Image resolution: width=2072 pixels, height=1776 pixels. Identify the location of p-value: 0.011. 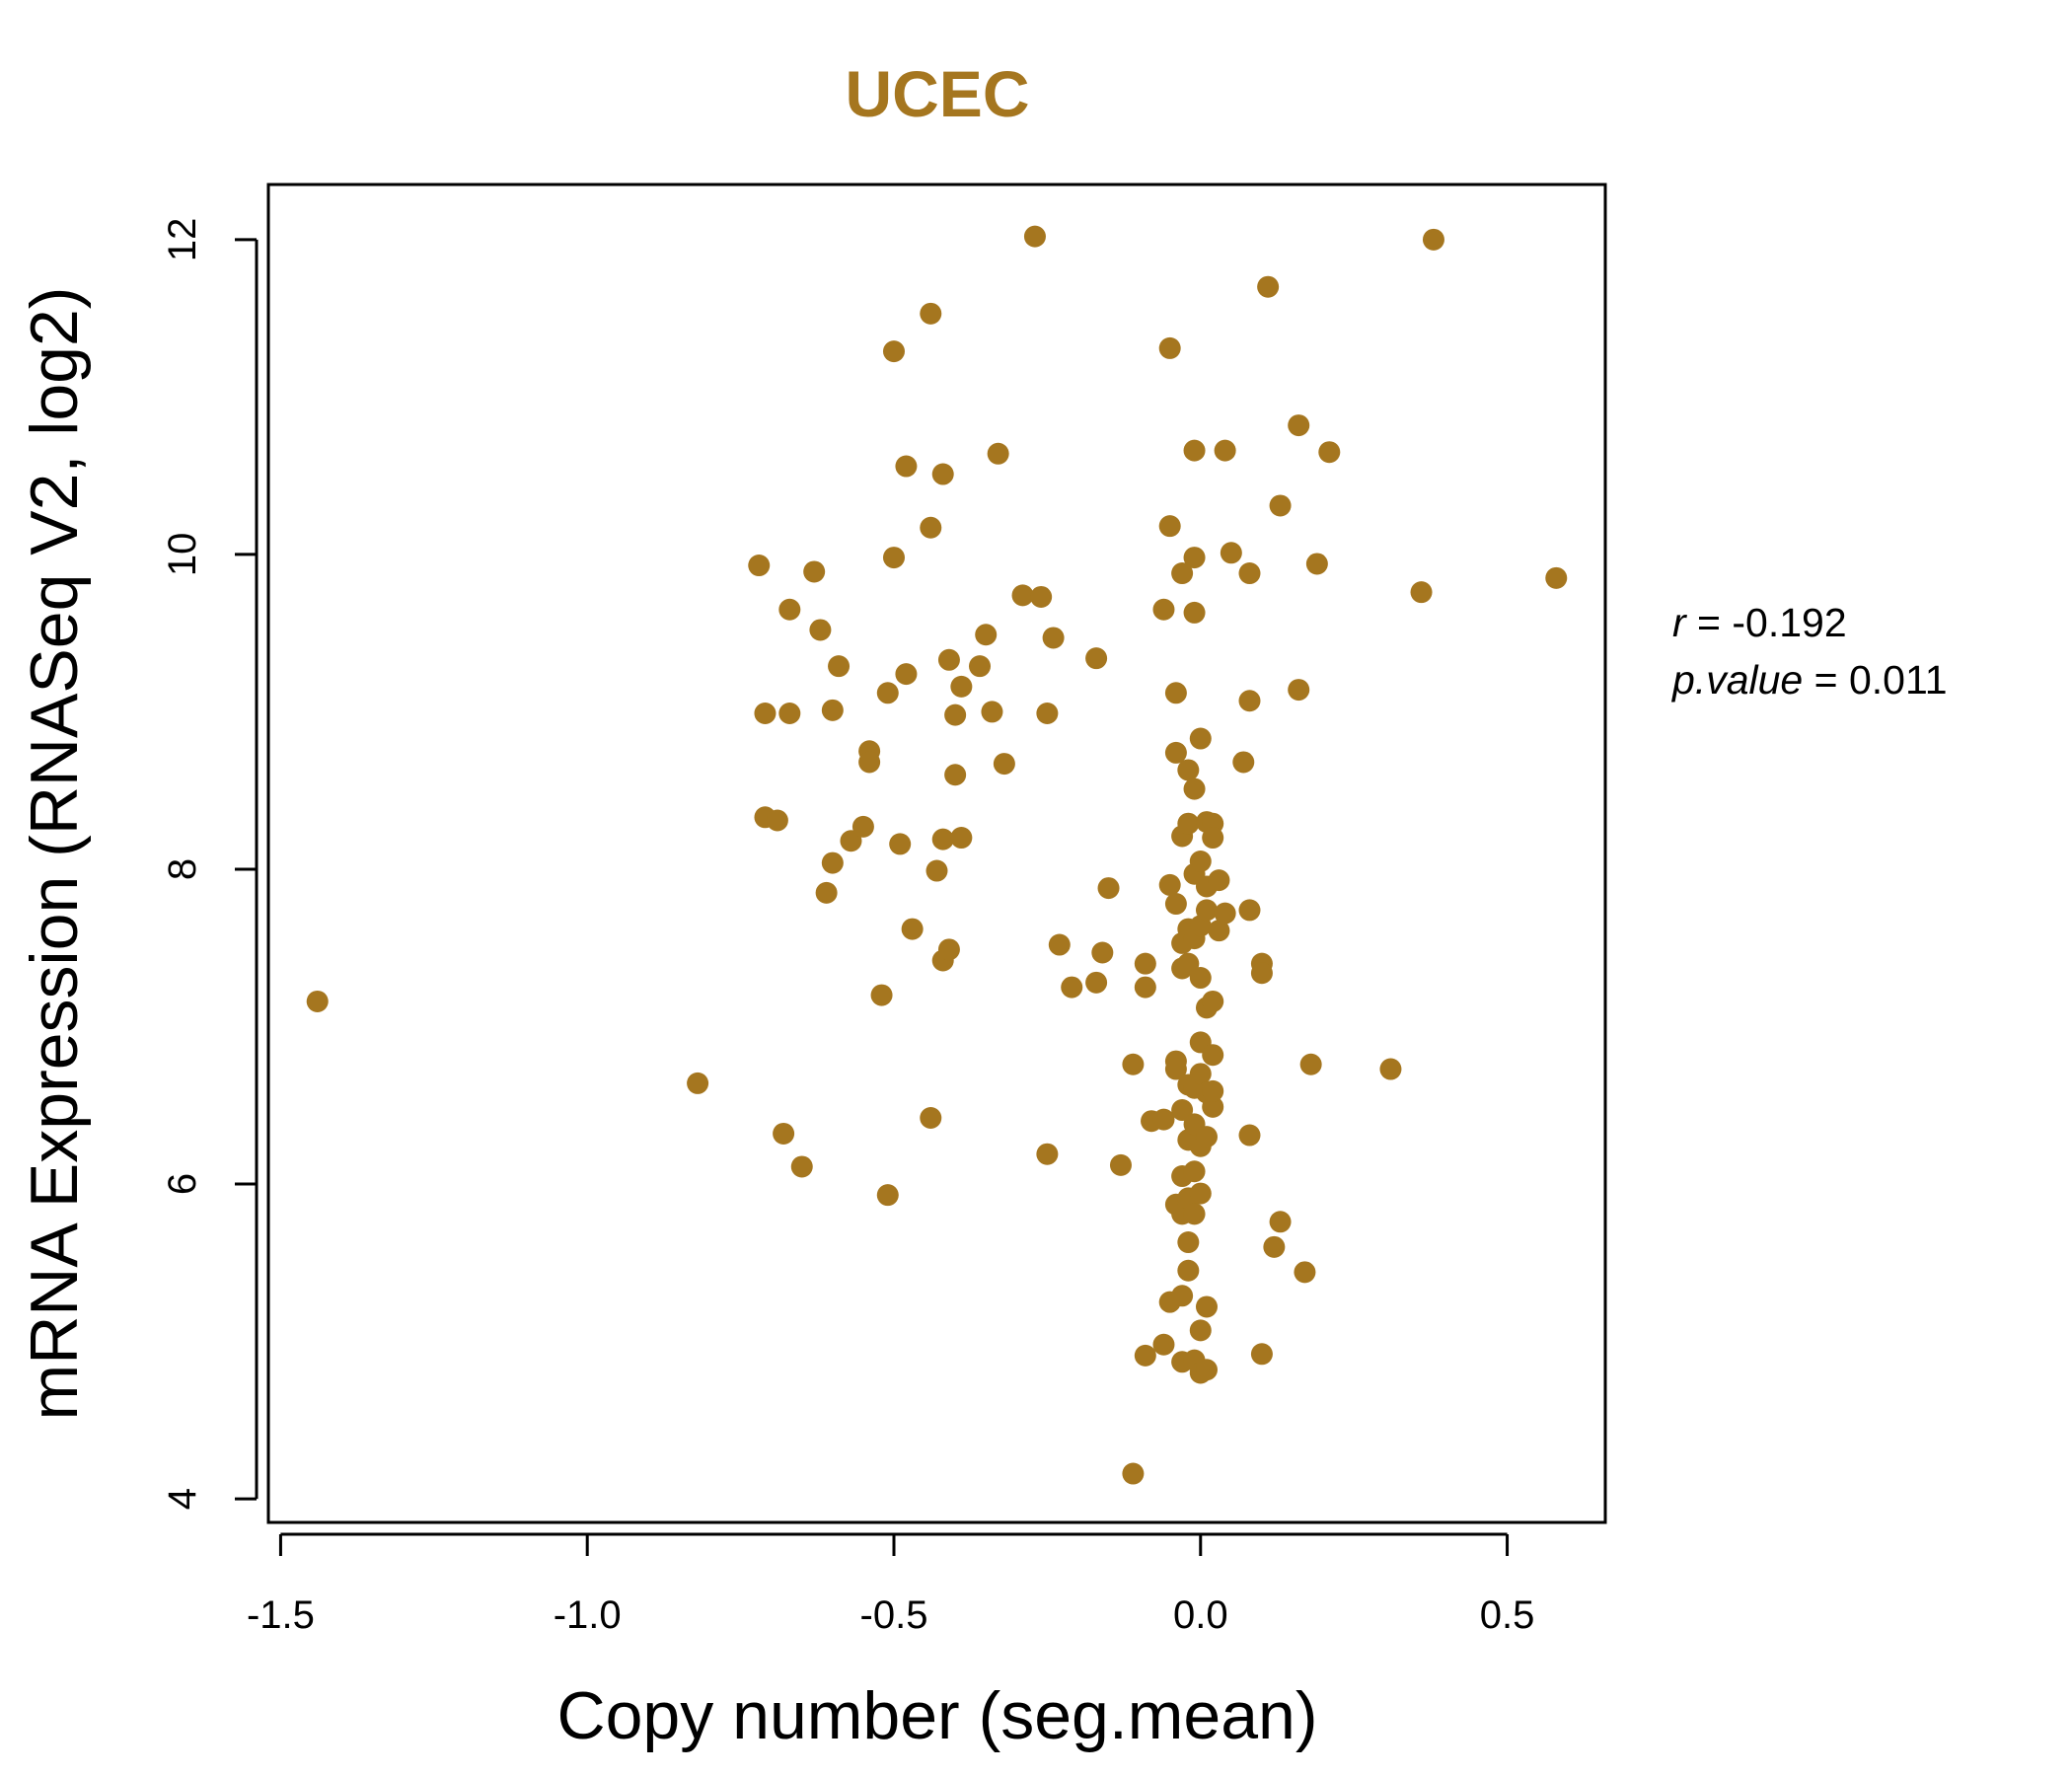
(1899, 680).